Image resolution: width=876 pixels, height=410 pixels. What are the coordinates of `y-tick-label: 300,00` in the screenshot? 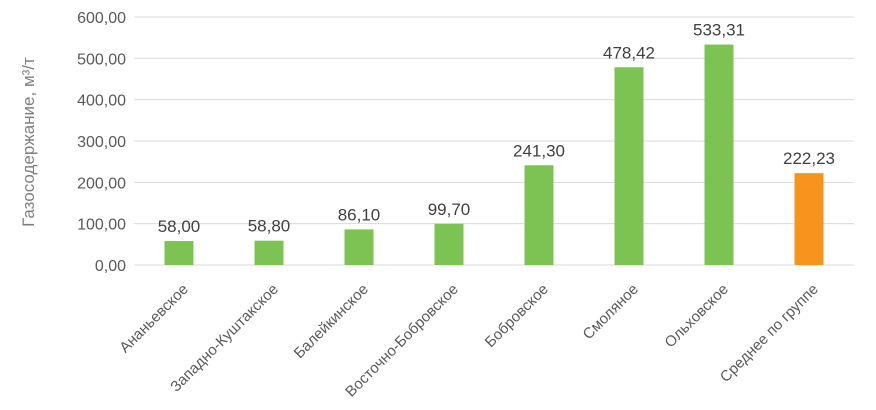 It's located at (101, 142).